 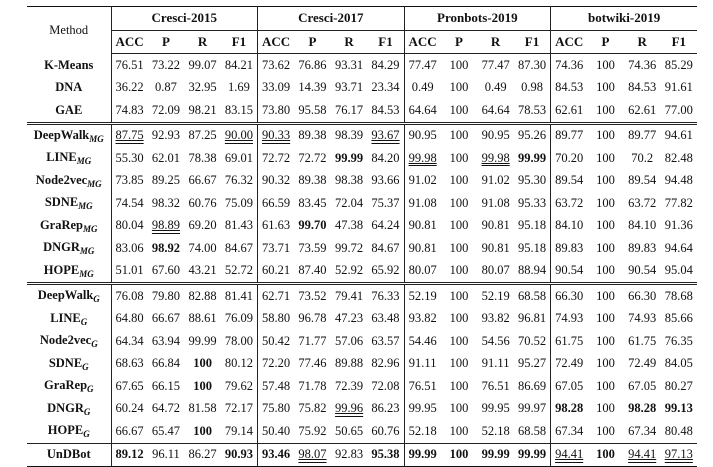 I want to click on metric-value: 93.82, so click(x=422, y=318).